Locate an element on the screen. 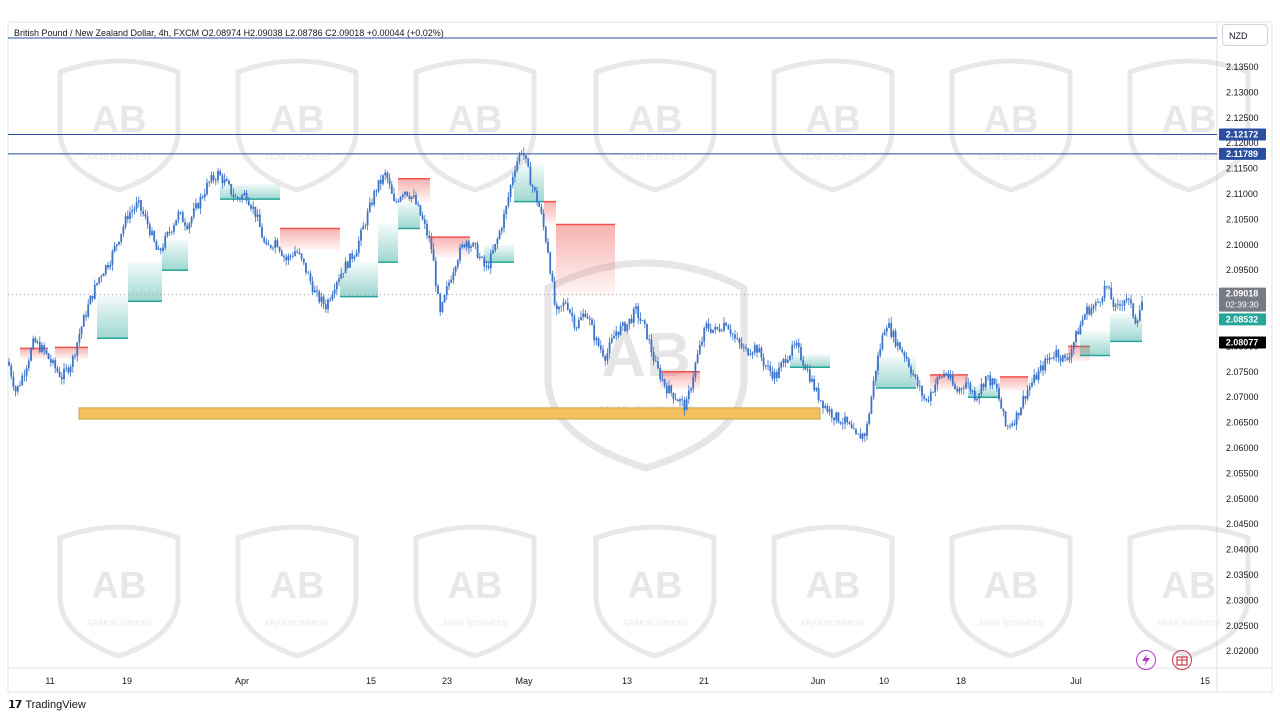 This screenshot has width=1280, height=720. gift-icon is located at coordinates (1182, 660).